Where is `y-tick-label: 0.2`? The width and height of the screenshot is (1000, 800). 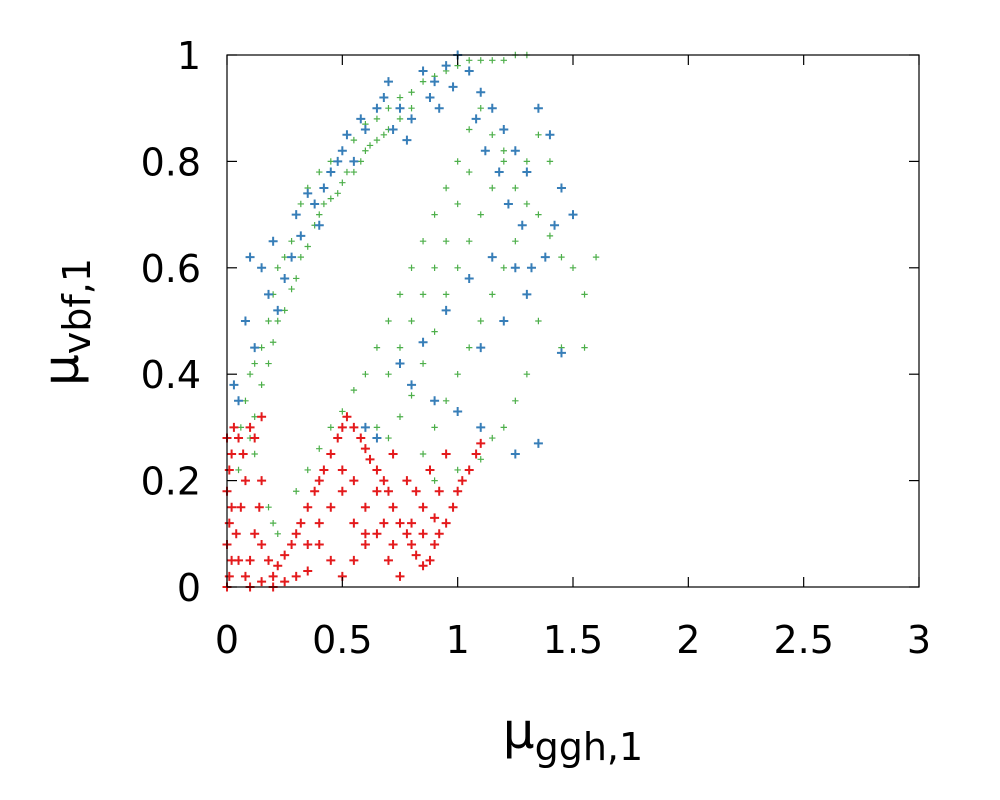 y-tick-label: 0.2 is located at coordinates (171, 482).